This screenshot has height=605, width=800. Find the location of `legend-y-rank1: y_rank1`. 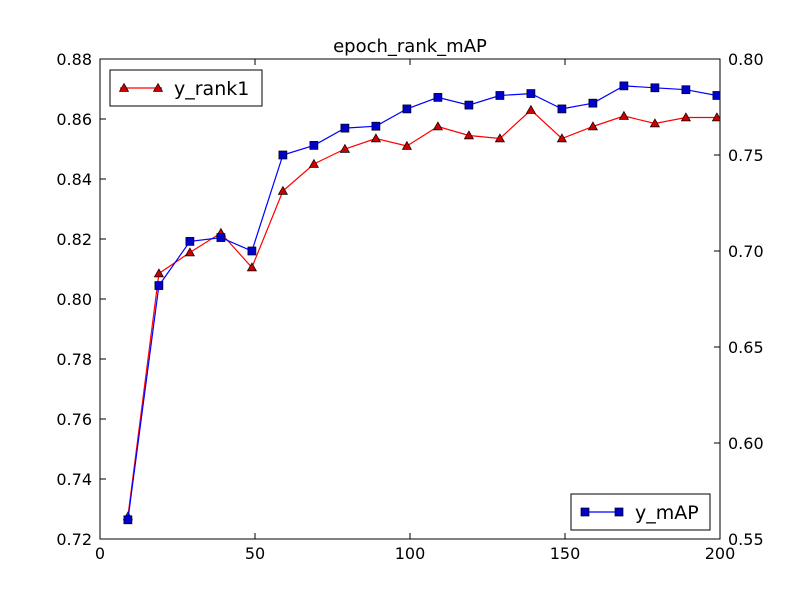

legend-y-rank1: y_rank1 is located at coordinates (186, 88).